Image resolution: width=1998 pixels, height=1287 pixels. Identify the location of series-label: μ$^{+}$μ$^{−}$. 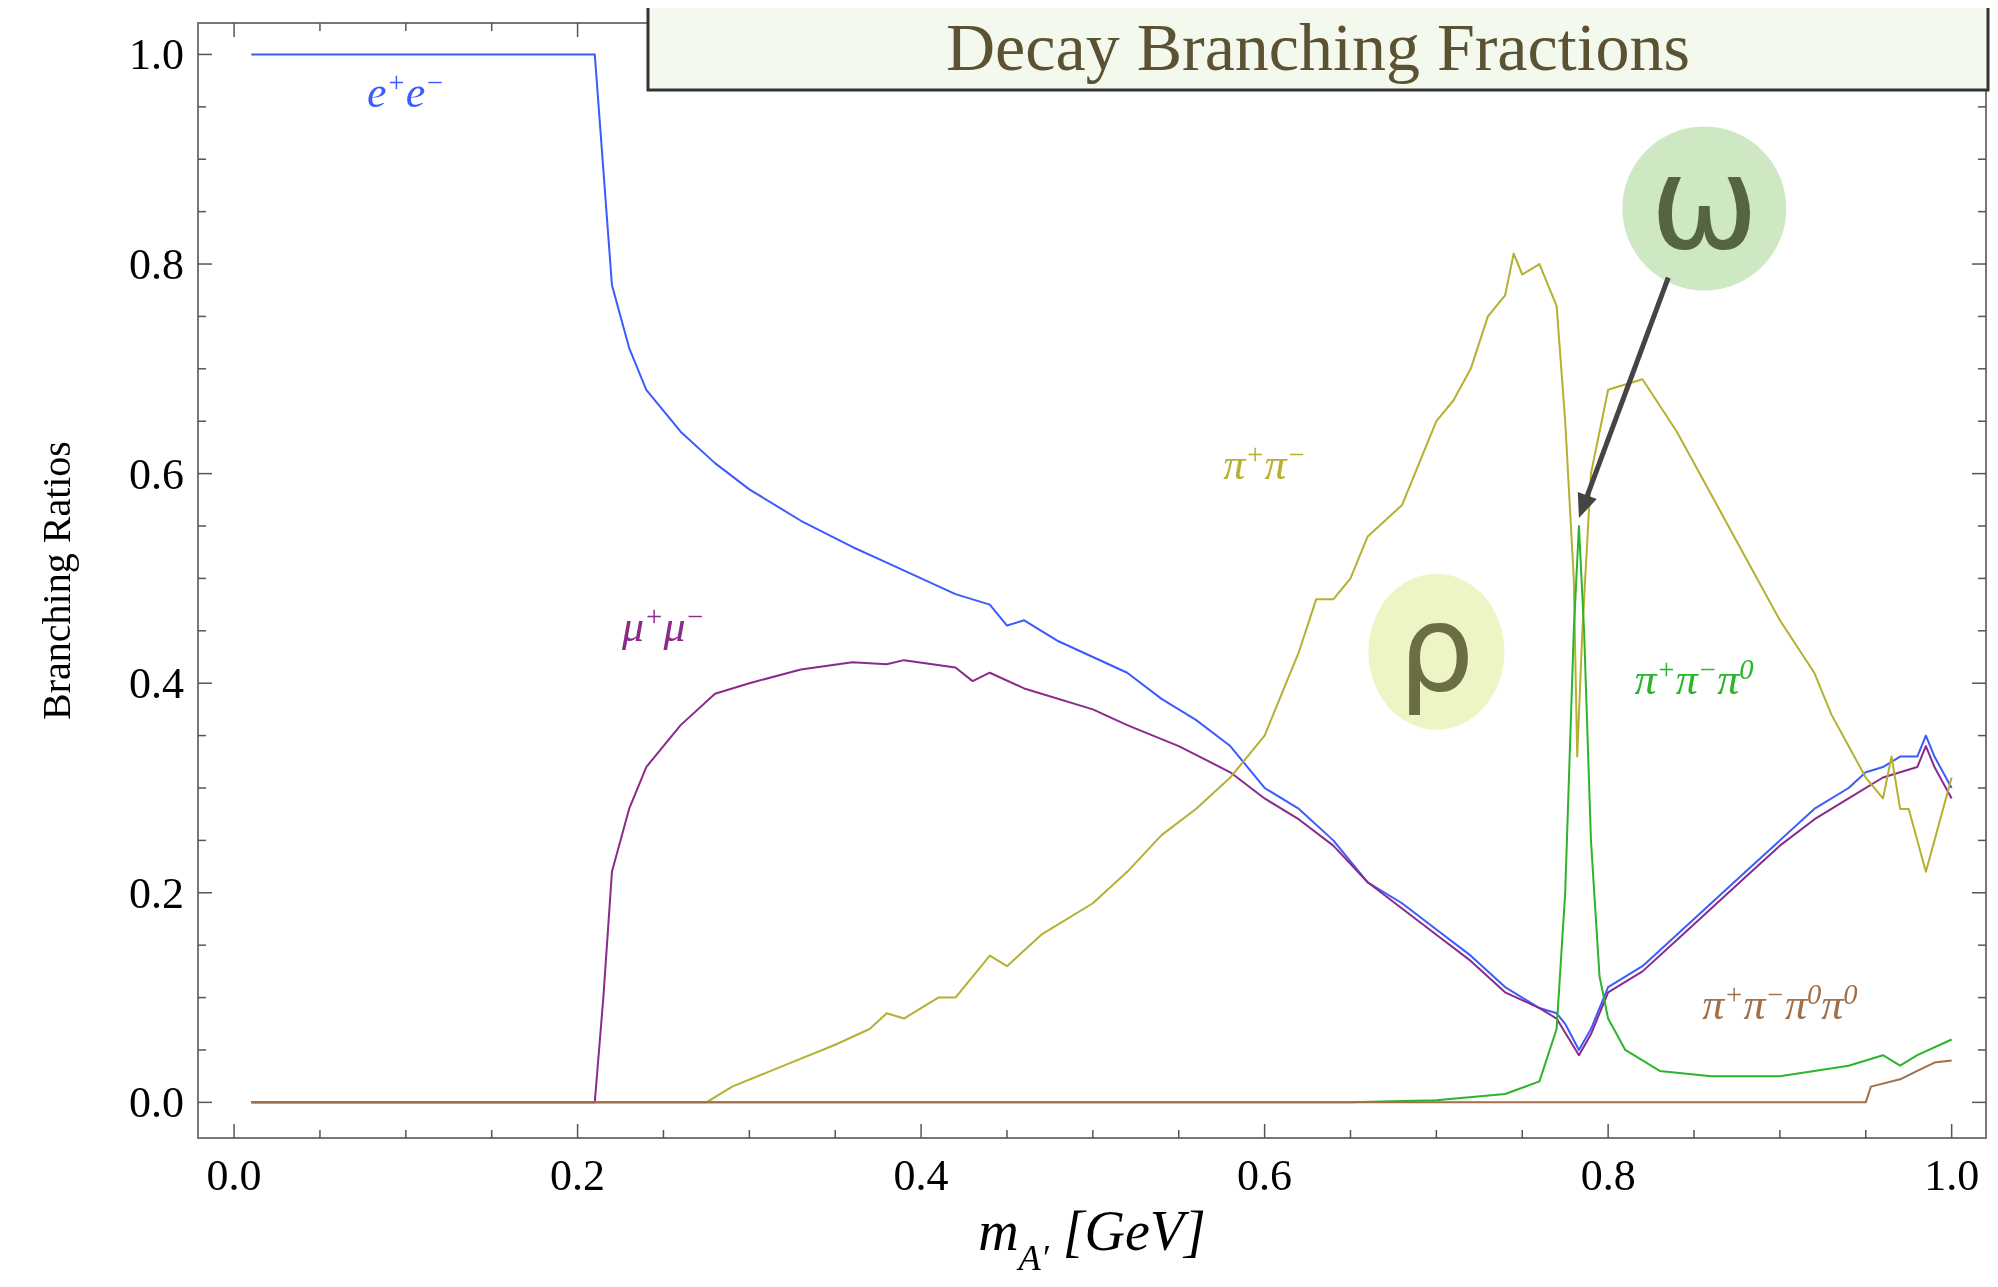
(663, 626).